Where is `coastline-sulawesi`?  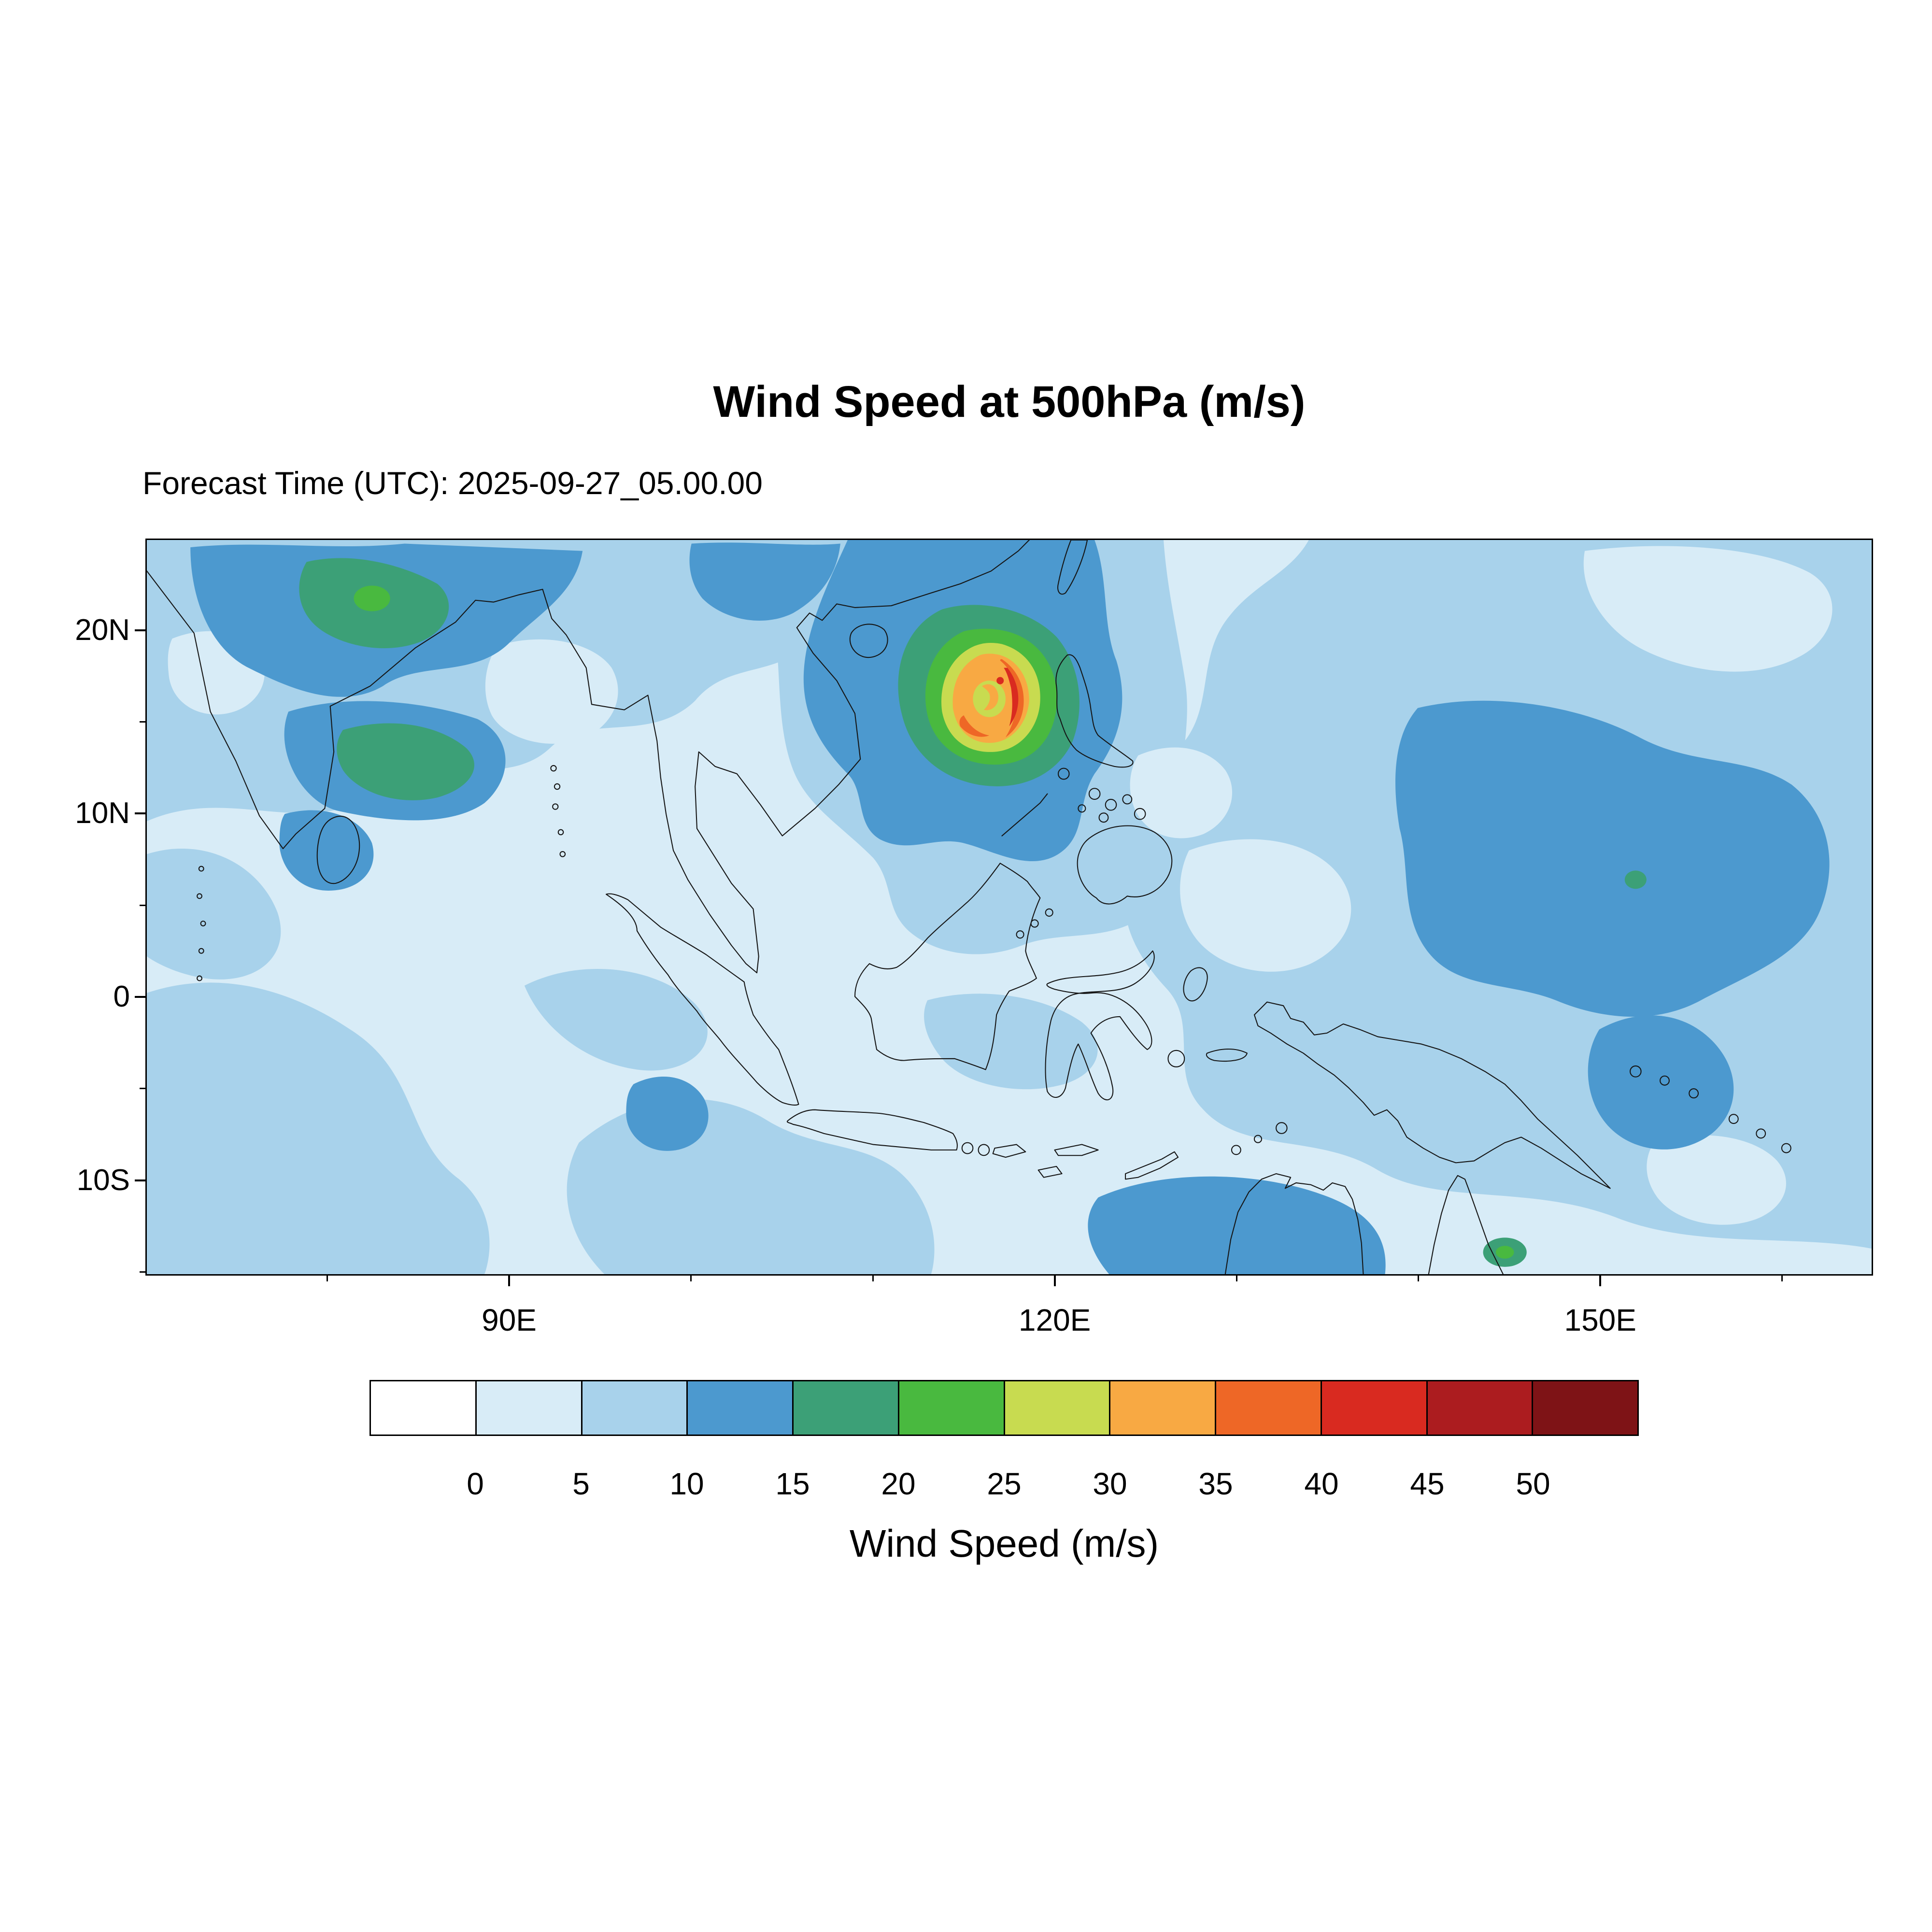
coastline-sulawesi is located at coordinates (1100, 1025).